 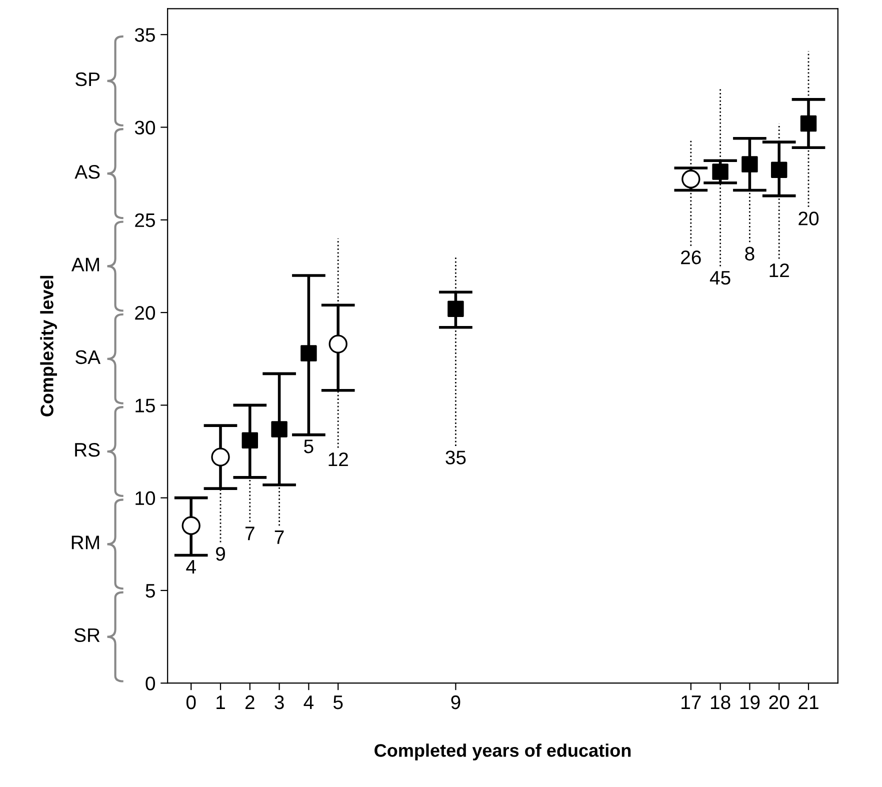 I want to click on y-tick-label: 25, so click(x=145, y=220).